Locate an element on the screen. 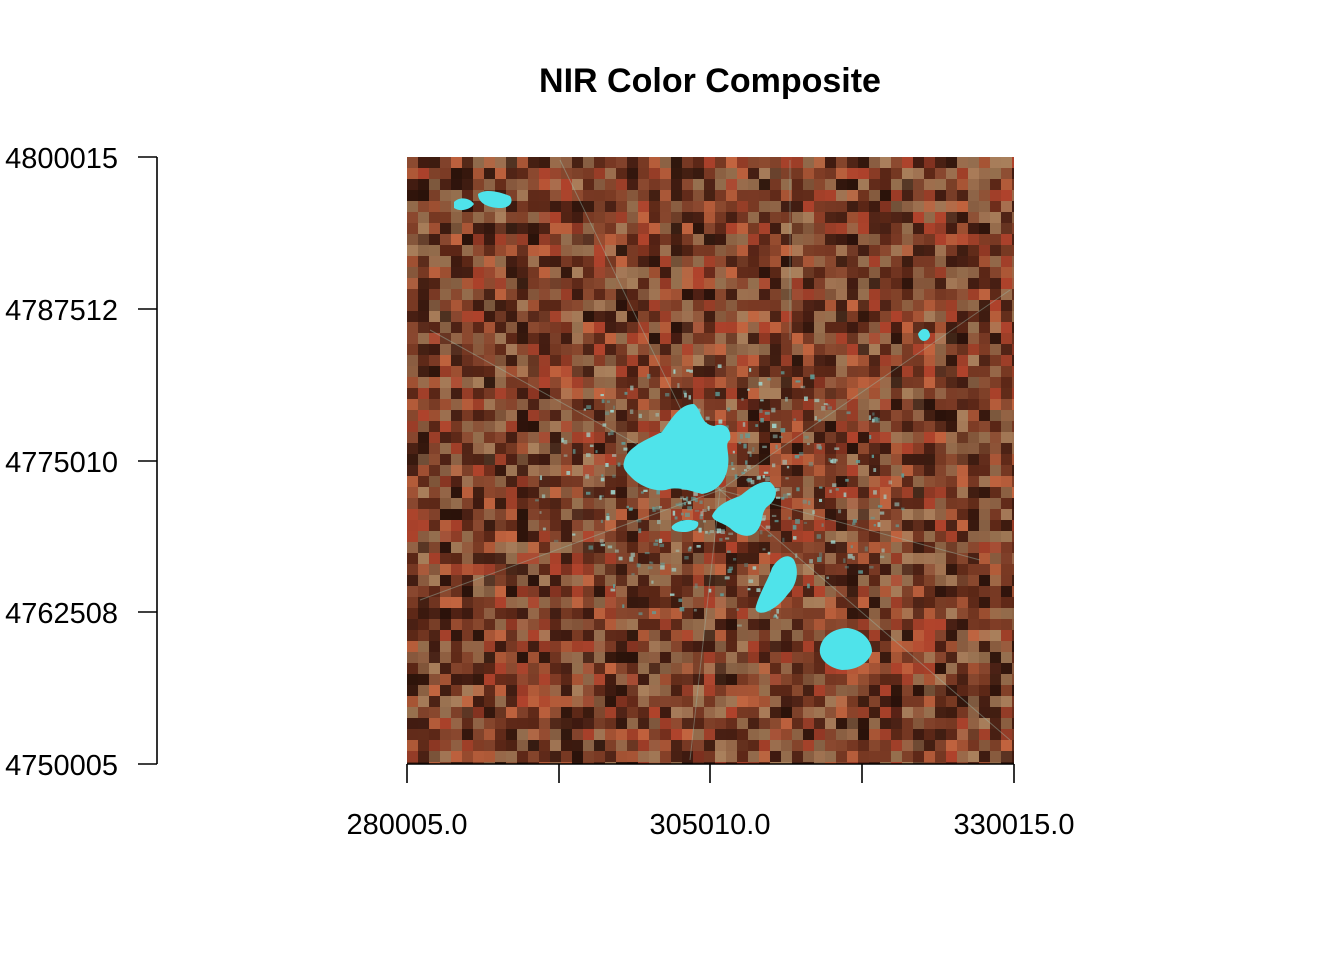 The height and width of the screenshot is (960, 1344). pond-northeast is located at coordinates (924, 334).